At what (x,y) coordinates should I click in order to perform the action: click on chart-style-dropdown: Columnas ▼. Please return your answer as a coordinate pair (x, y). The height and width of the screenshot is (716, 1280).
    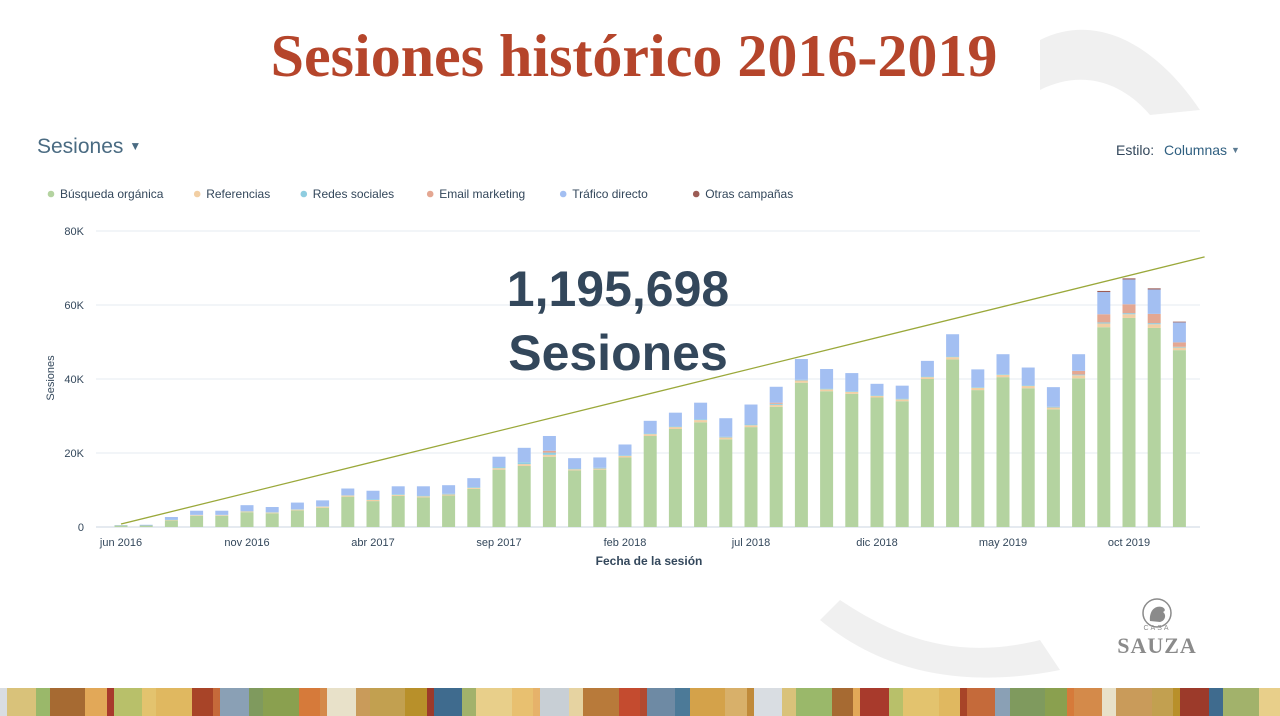
    Looking at the image, I should click on (1202, 150).